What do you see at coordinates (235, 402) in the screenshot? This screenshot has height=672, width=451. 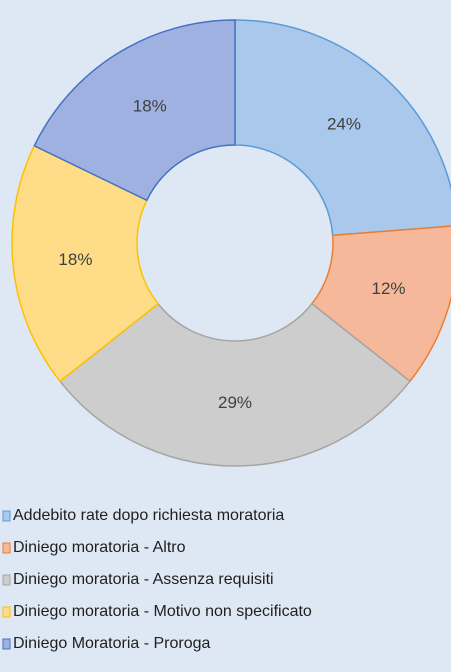 I see `data-label: 29%` at bounding box center [235, 402].